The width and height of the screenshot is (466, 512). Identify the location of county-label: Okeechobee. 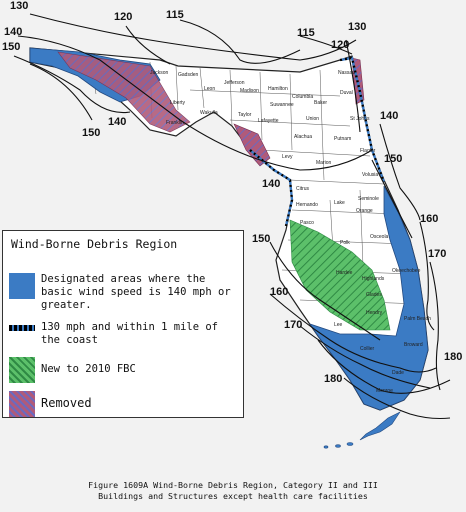
(406, 271).